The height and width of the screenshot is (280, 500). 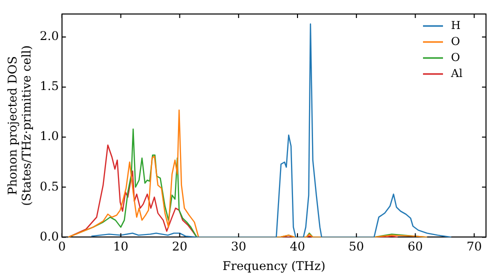 What do you see at coordinates (298, 247) in the screenshot?
I see `x-tick-label: 40` at bounding box center [298, 247].